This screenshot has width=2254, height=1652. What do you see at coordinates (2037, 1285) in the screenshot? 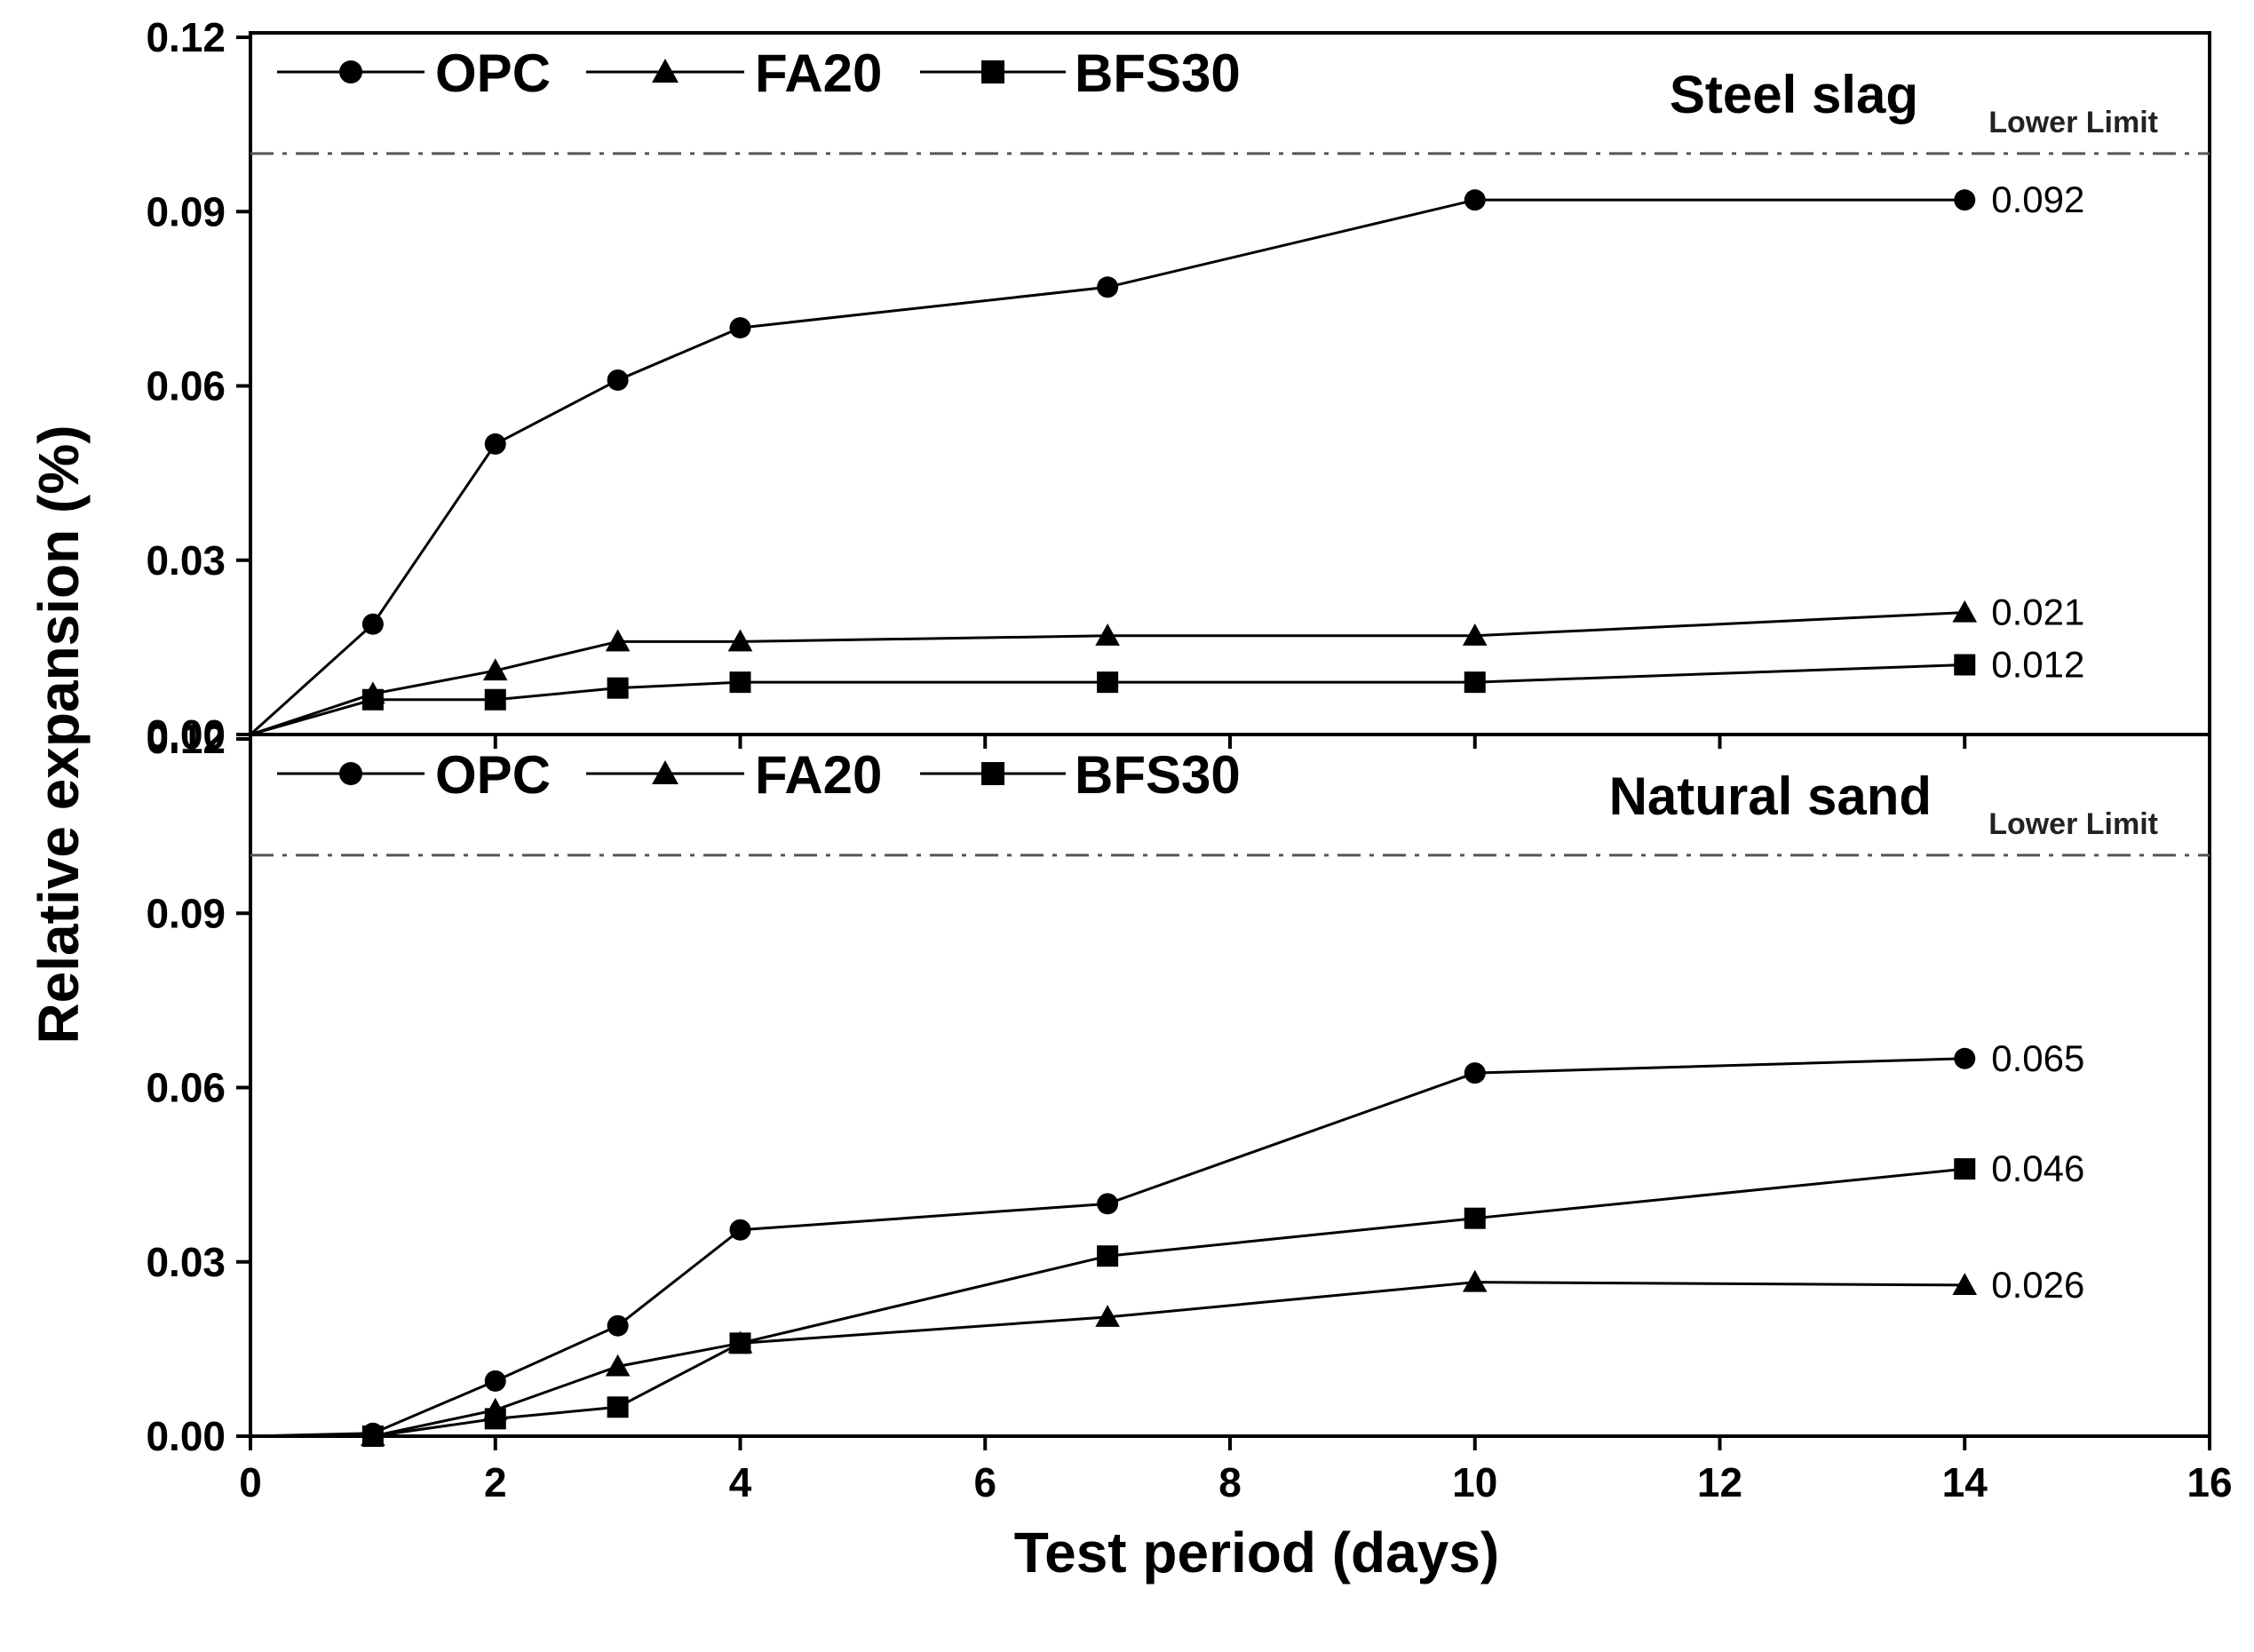
I see `end-value-label: 0.026` at bounding box center [2037, 1285].